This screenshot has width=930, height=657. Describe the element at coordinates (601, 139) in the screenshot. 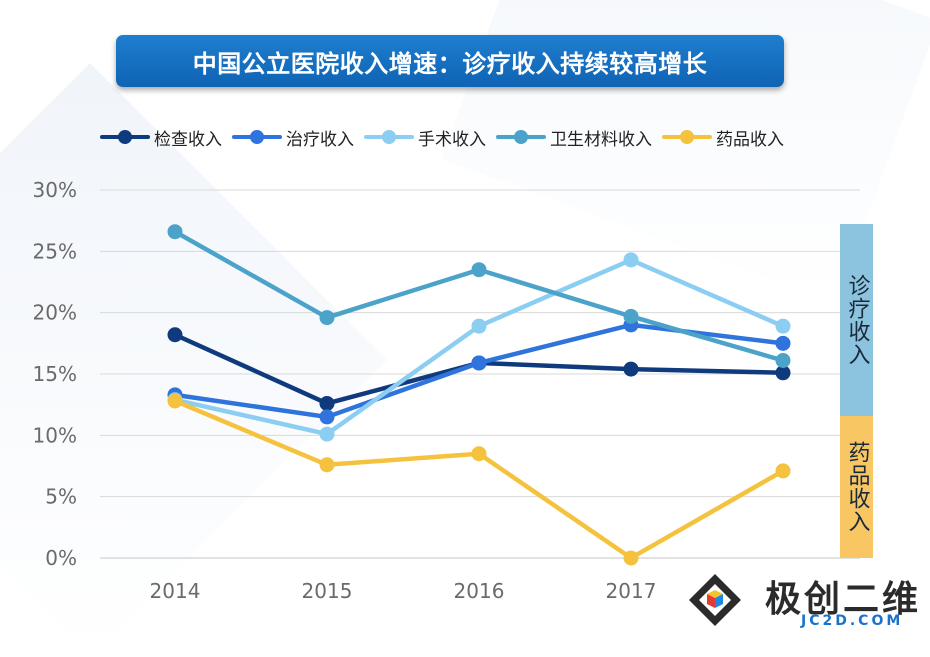

I see `legend-label: 卫生材料收入` at that location.